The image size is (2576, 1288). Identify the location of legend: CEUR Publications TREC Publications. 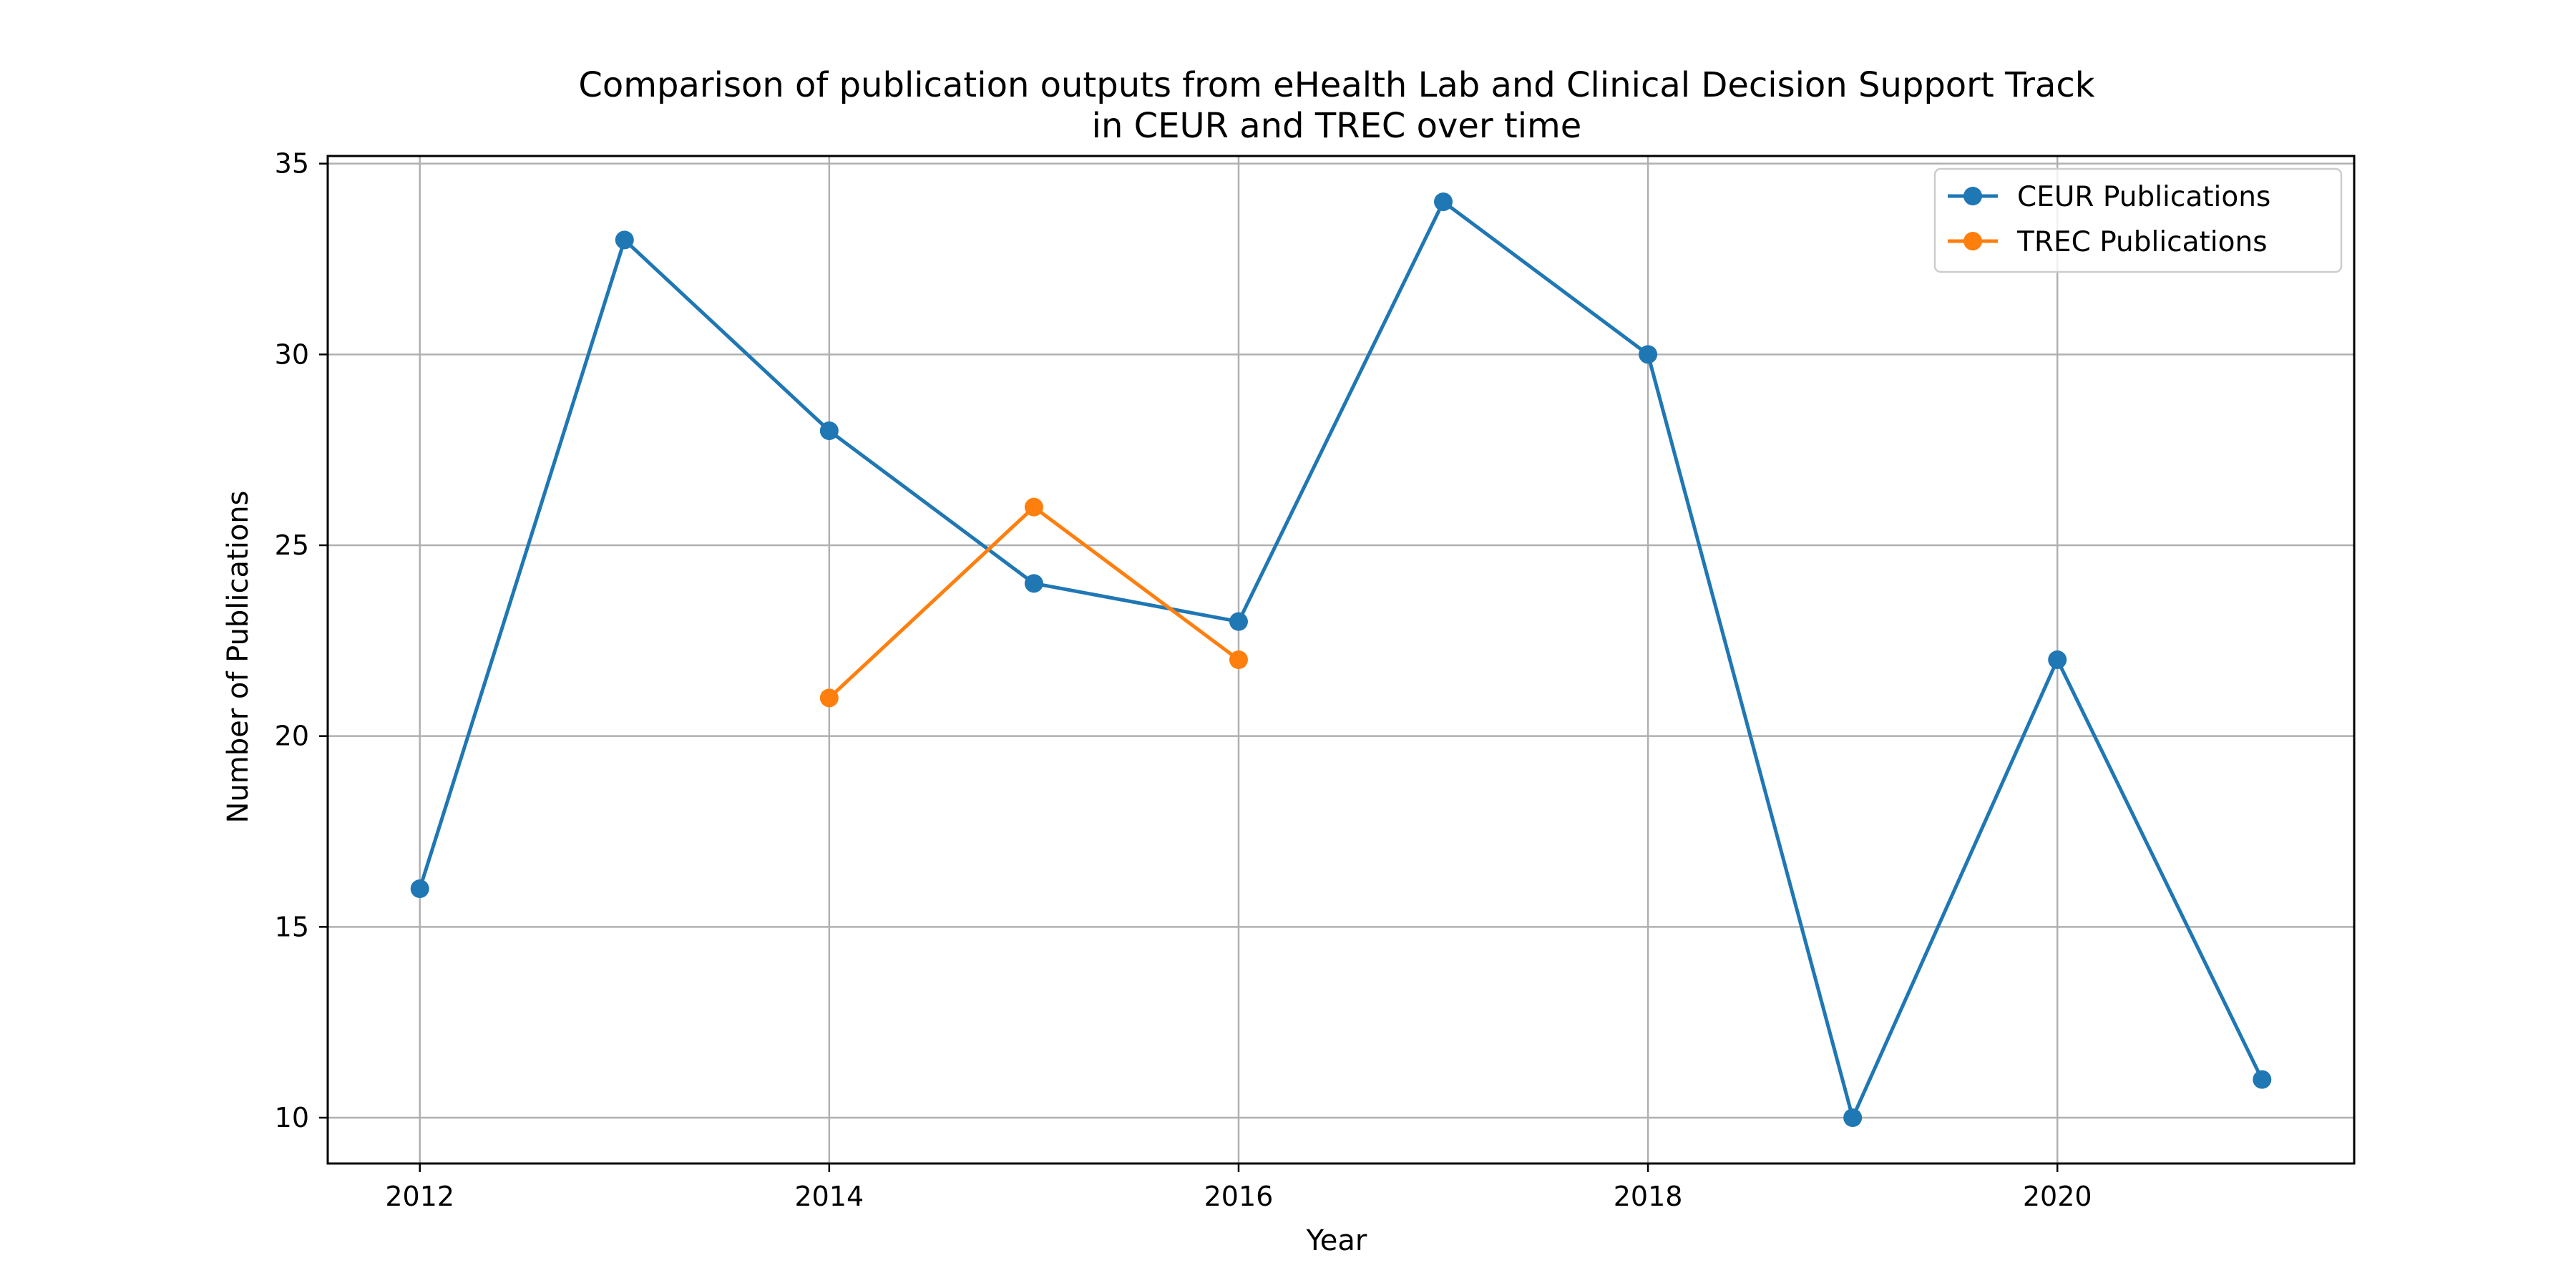
(2138, 220).